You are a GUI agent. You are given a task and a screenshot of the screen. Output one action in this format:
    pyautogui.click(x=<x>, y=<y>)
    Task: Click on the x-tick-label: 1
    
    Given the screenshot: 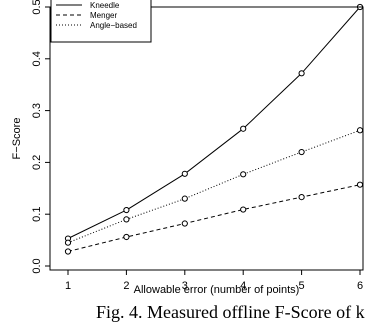 What is the action you would take?
    pyautogui.click(x=68, y=286)
    